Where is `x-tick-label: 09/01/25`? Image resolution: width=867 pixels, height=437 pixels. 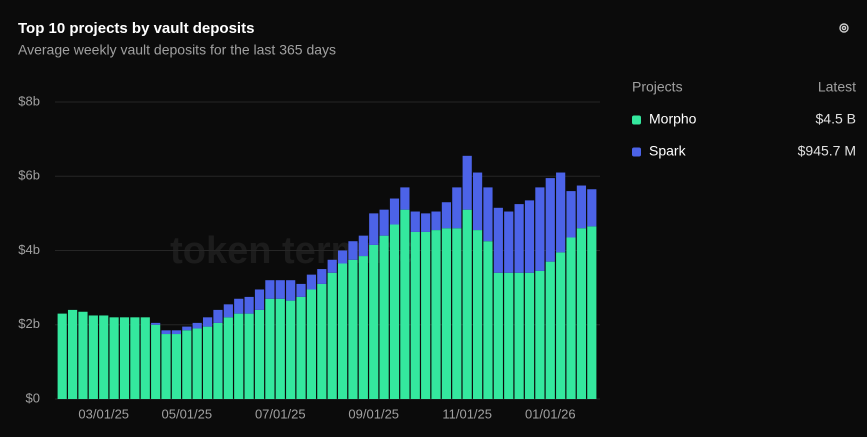 x-tick-label: 09/01/25 is located at coordinates (373, 413).